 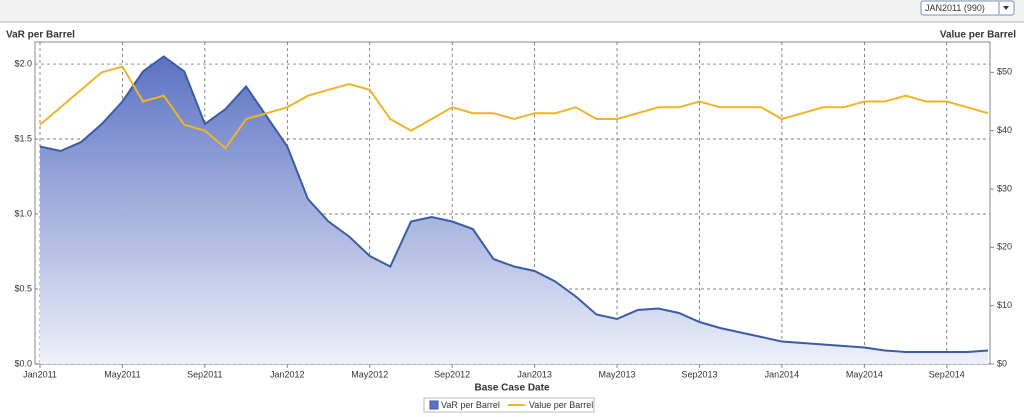 I want to click on y2-tick-label: $40, so click(x=1004, y=130).